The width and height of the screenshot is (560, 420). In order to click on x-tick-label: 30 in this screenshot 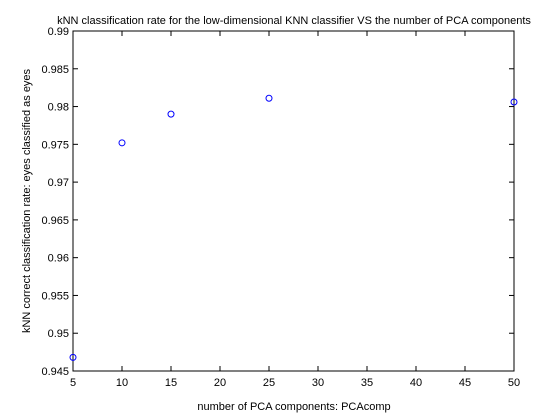, I will do `click(318, 383)`.